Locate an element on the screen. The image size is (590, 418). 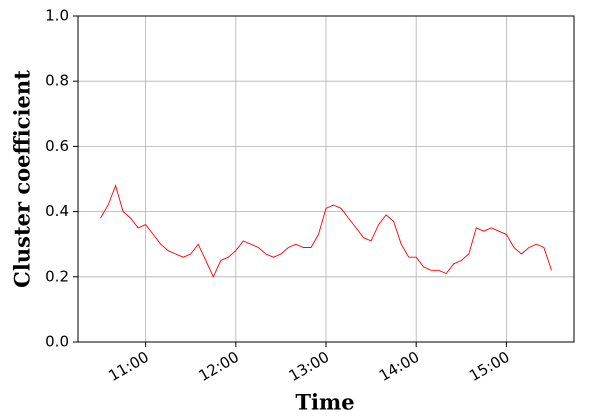
x-axis-label: Time is located at coordinates (324, 402).